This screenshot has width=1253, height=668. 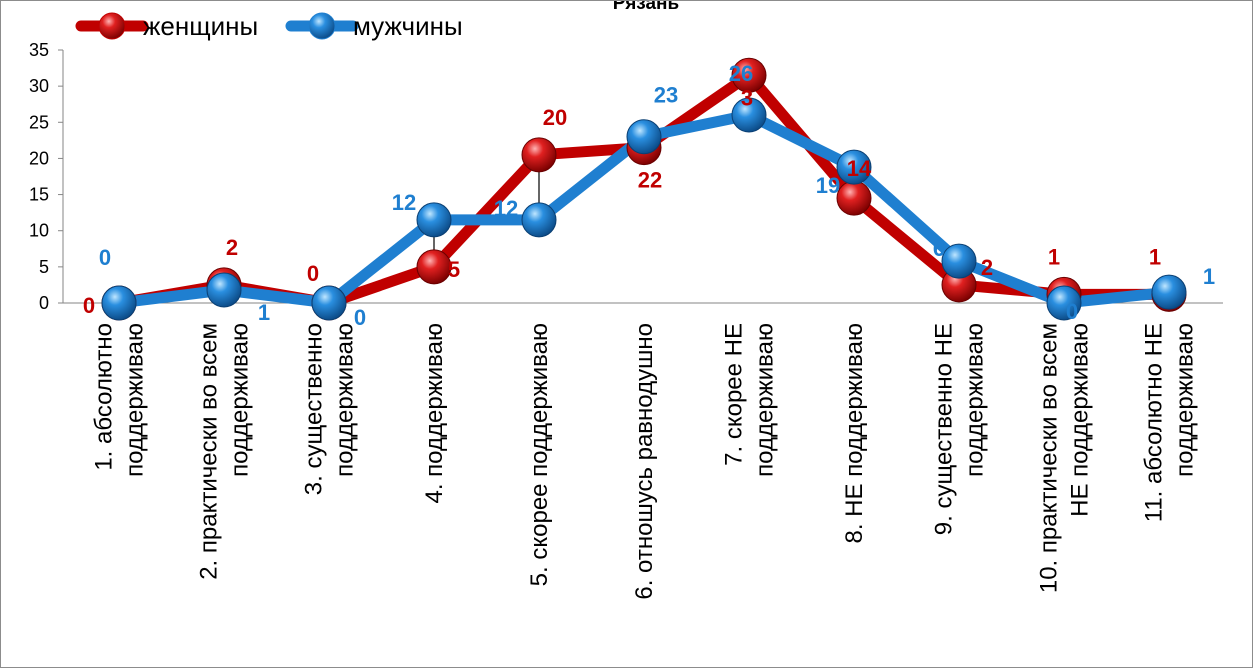 What do you see at coordinates (104, 397) in the screenshot?
I see `x-category-label: 1. абсолютно` at bounding box center [104, 397].